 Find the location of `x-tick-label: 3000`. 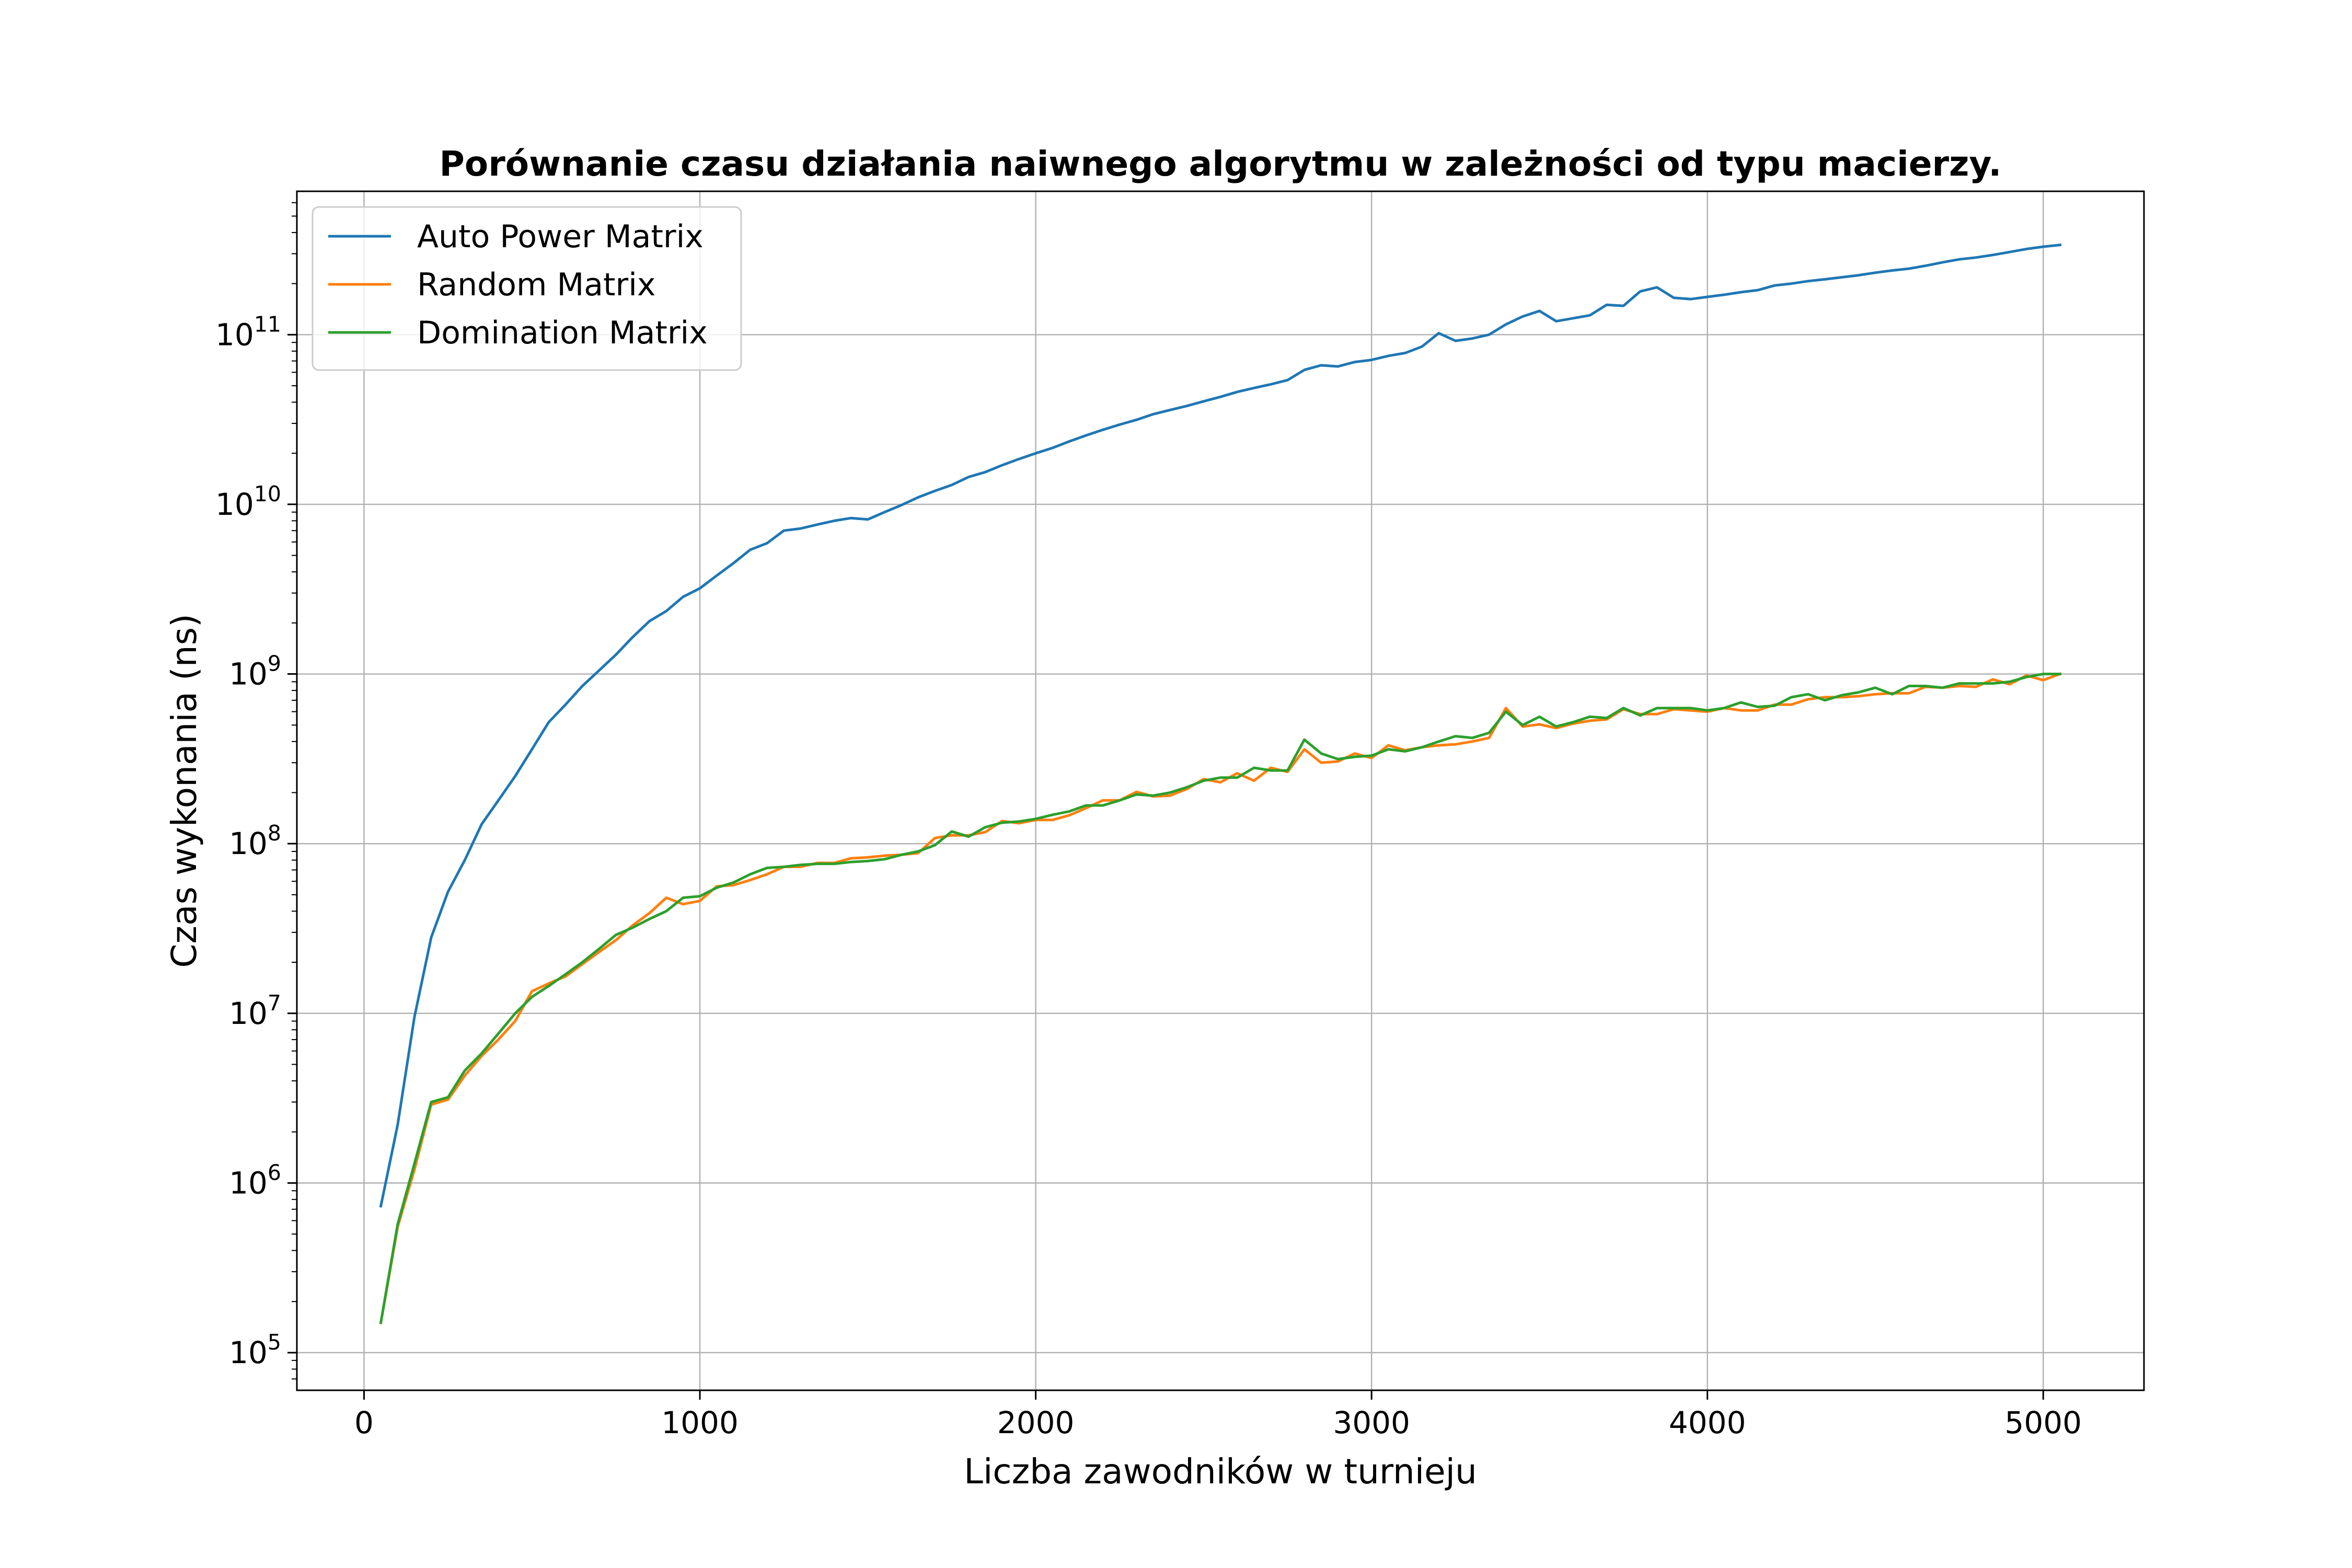

x-tick-label: 3000 is located at coordinates (1371, 1422).